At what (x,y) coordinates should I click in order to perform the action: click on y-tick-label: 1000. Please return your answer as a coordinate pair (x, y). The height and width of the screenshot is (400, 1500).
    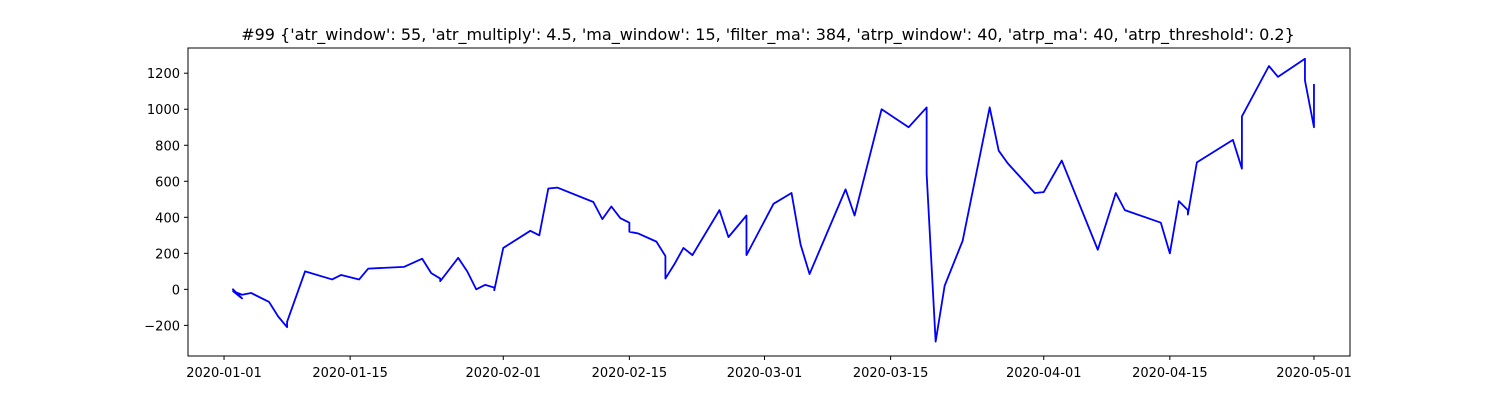
    Looking at the image, I should click on (163, 110).